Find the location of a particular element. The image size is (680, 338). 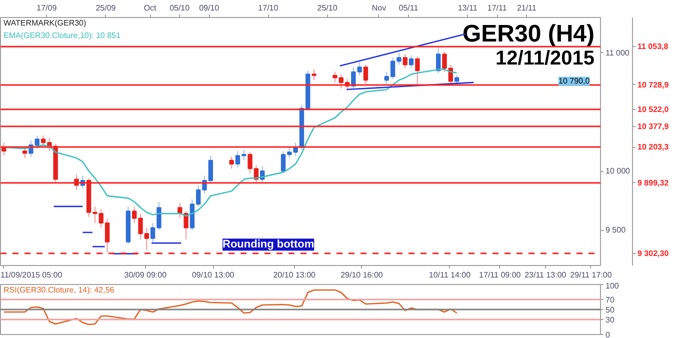

x-tick-label: 29/11 17:00 is located at coordinates (591, 275).